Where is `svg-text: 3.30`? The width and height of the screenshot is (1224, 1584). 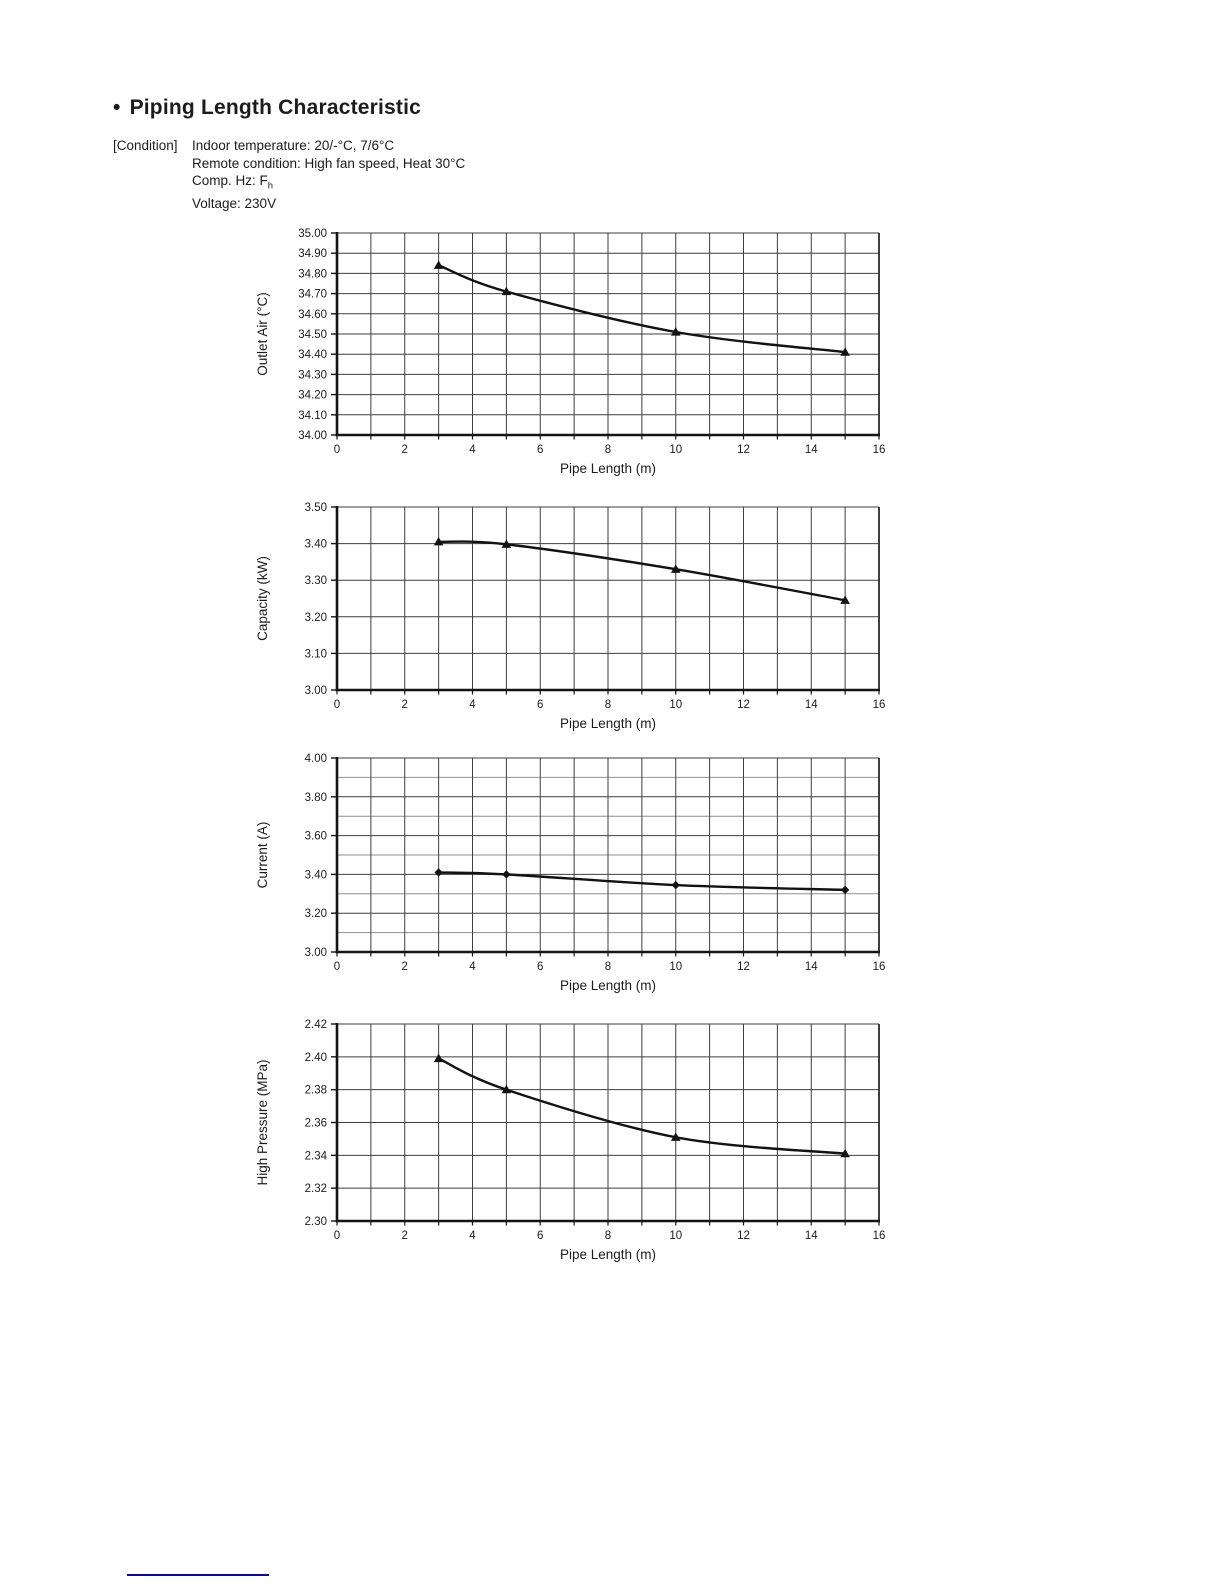 svg-text: 3.30 is located at coordinates (316, 581).